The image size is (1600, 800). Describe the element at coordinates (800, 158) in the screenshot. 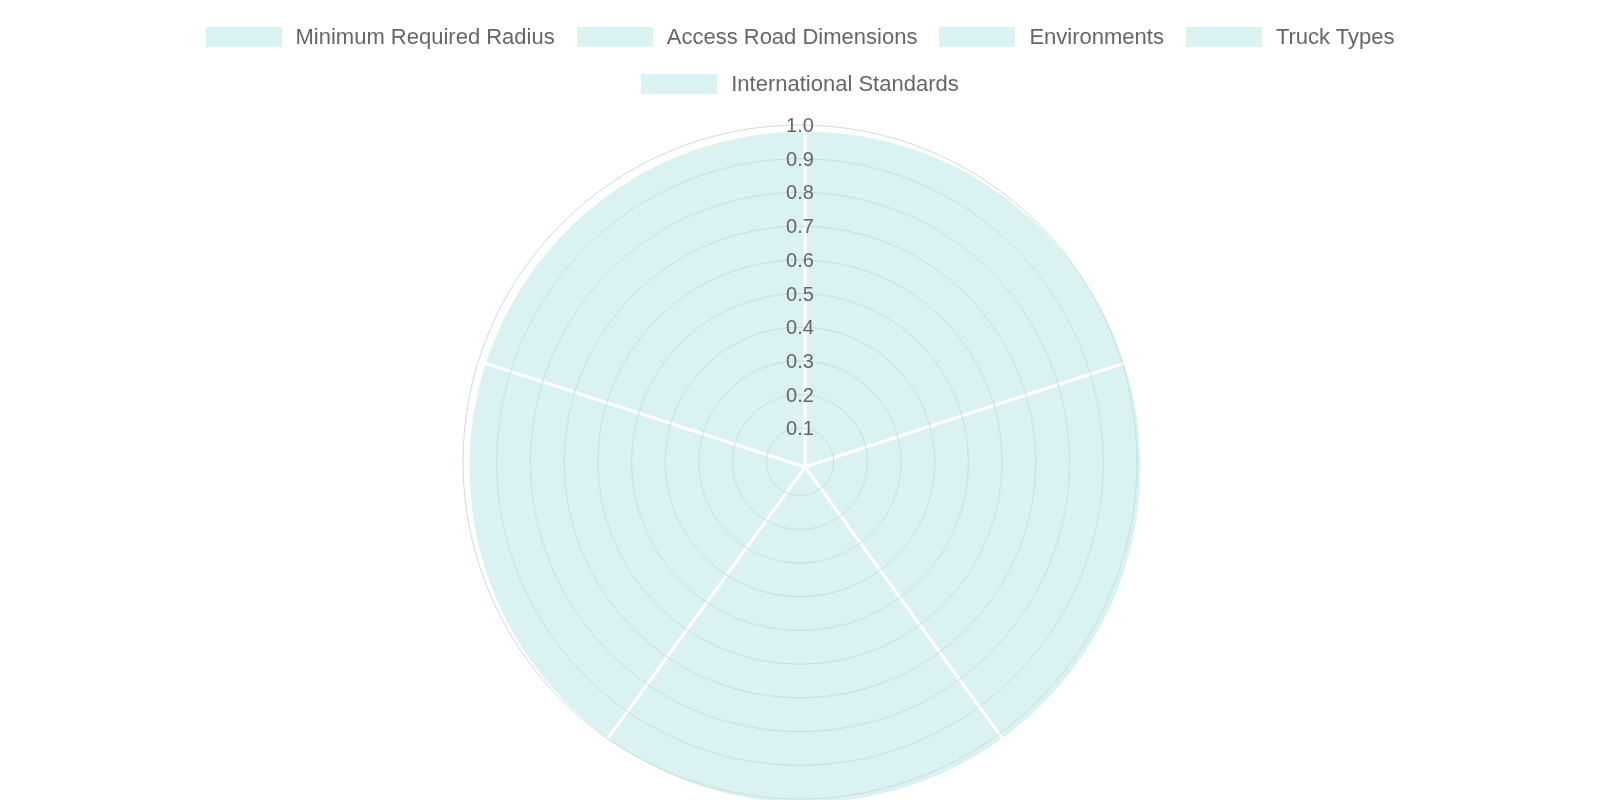

I see `text: 0.9` at that location.